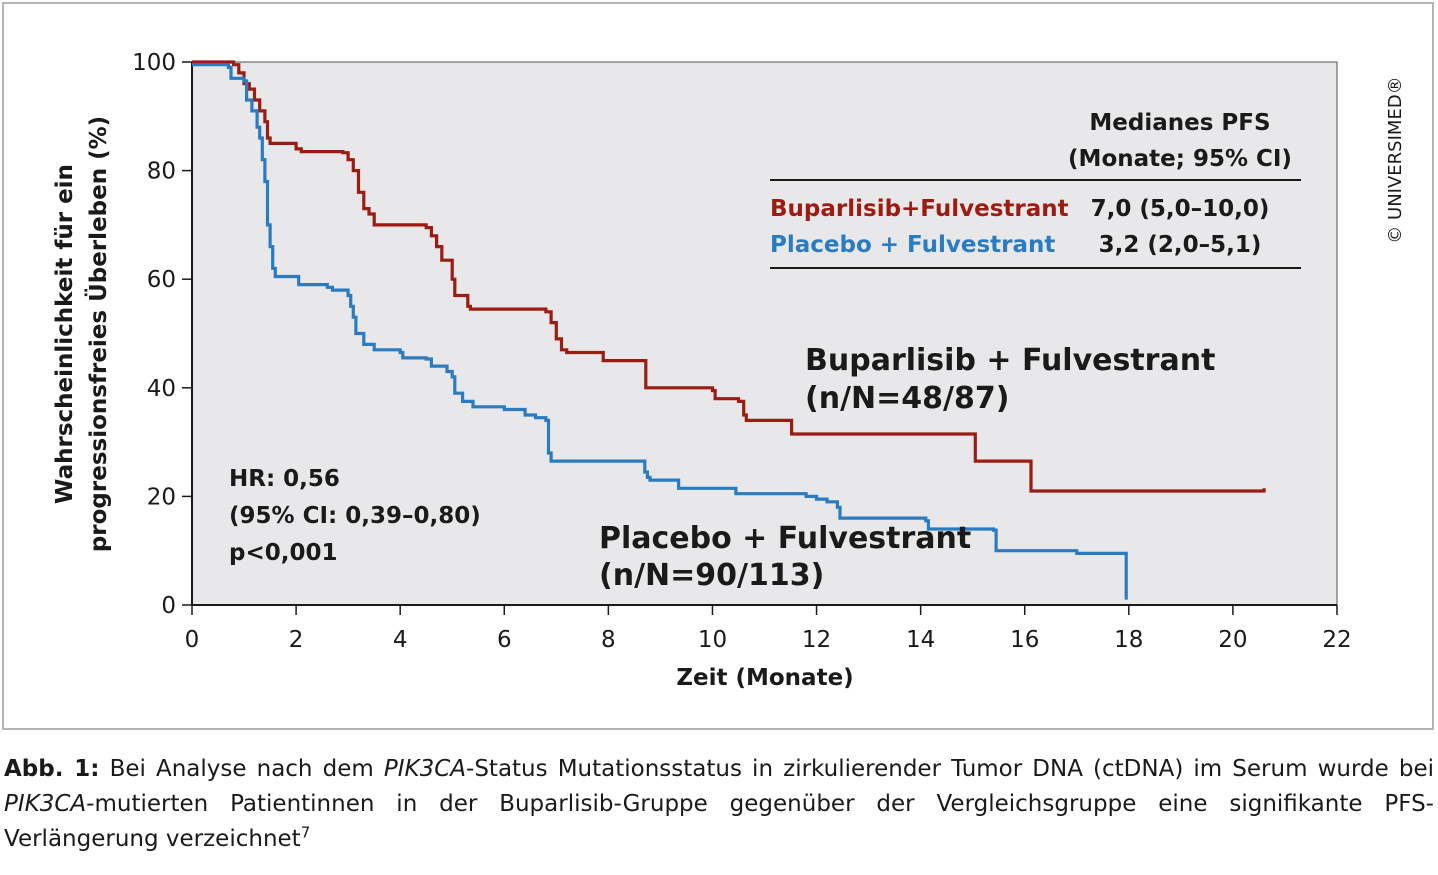 The image size is (1438, 875). I want to click on x-axis-title: Zeit (Monate), so click(764, 678).